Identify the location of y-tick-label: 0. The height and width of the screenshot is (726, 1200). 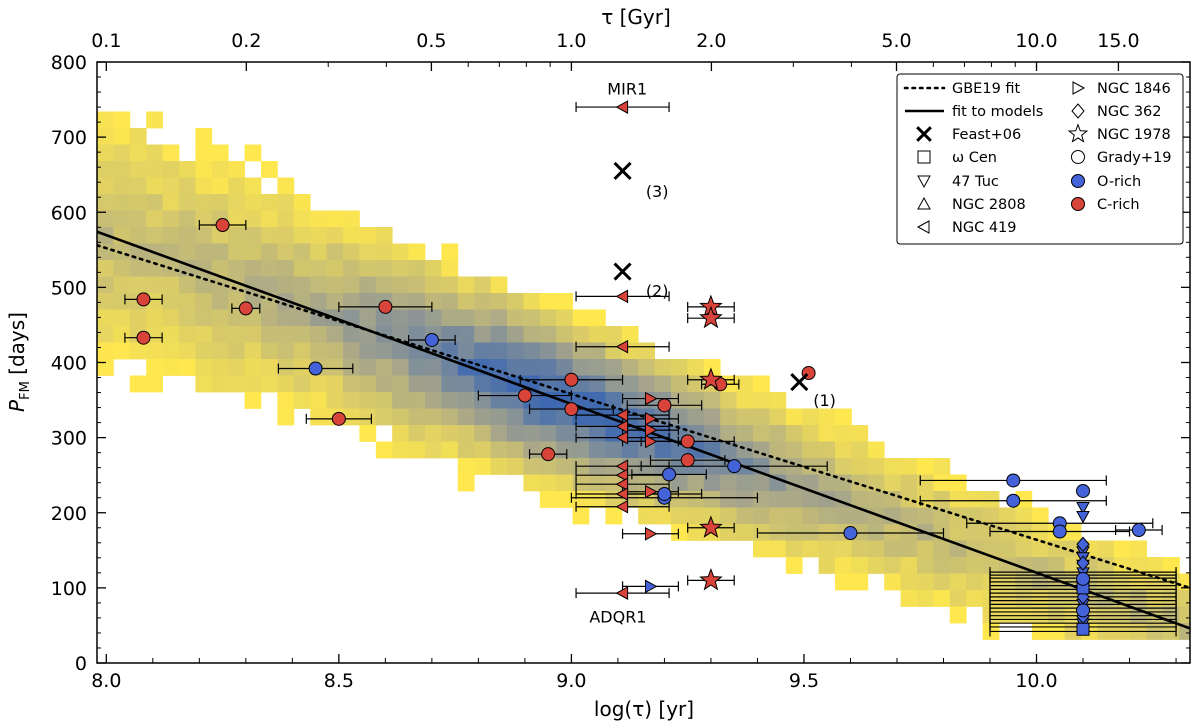
(81, 664).